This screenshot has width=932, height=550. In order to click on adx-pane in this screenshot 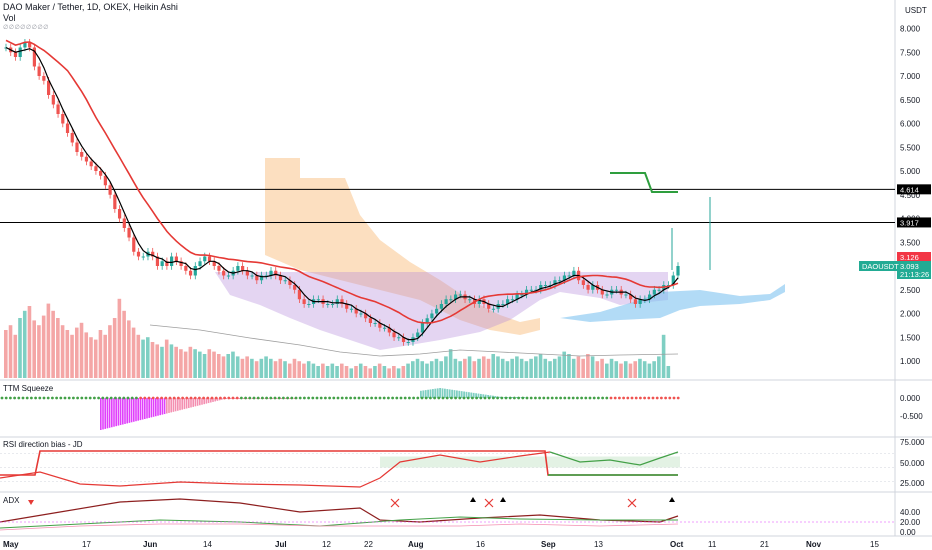, I will do `click(447, 514)`.